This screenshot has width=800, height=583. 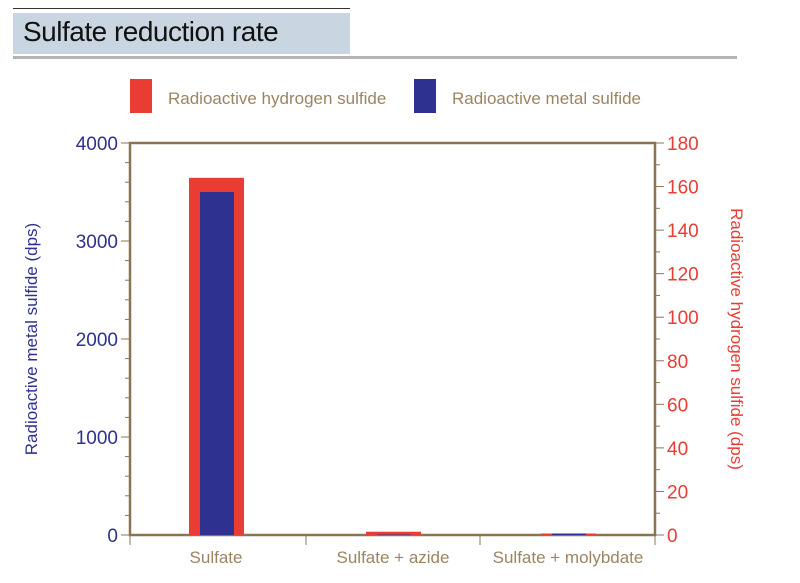 I want to click on category-label: Sulfate + azide, so click(x=393, y=557).